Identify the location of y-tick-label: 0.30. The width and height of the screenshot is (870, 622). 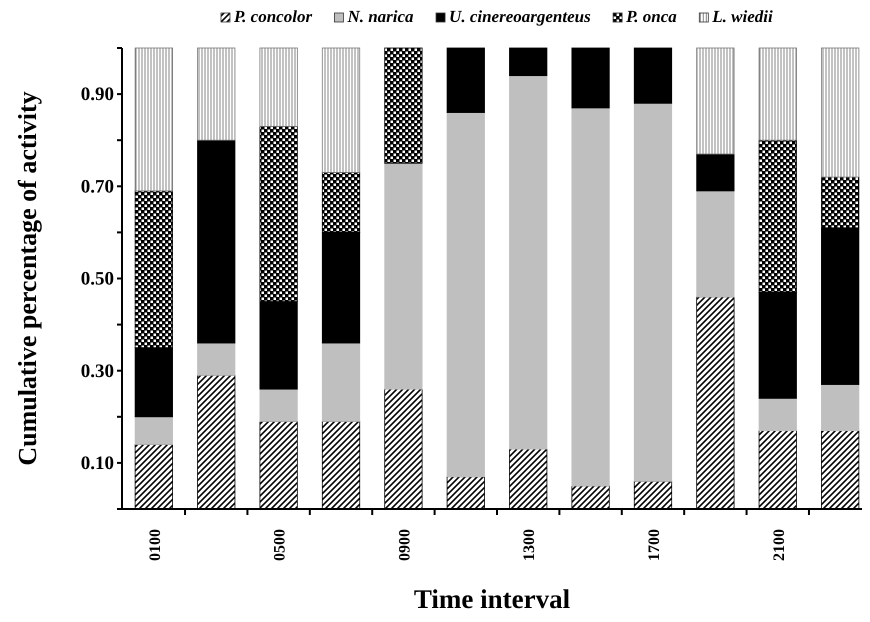
(97, 371).